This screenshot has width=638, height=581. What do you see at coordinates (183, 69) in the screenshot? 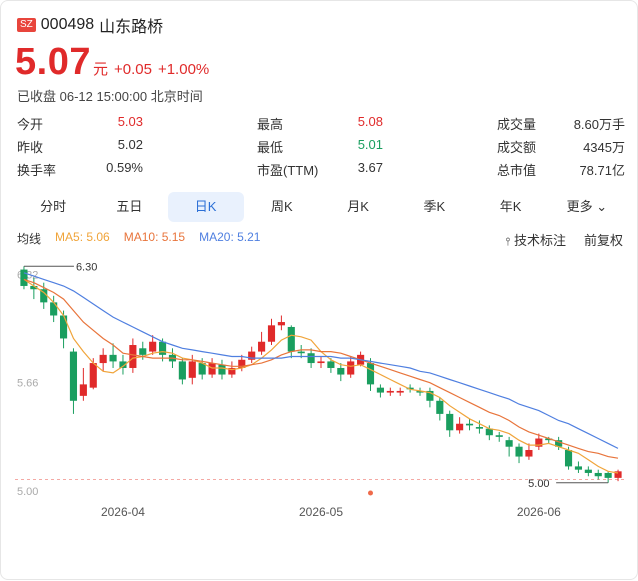
I see `price-change-pct: +1.00%` at bounding box center [183, 69].